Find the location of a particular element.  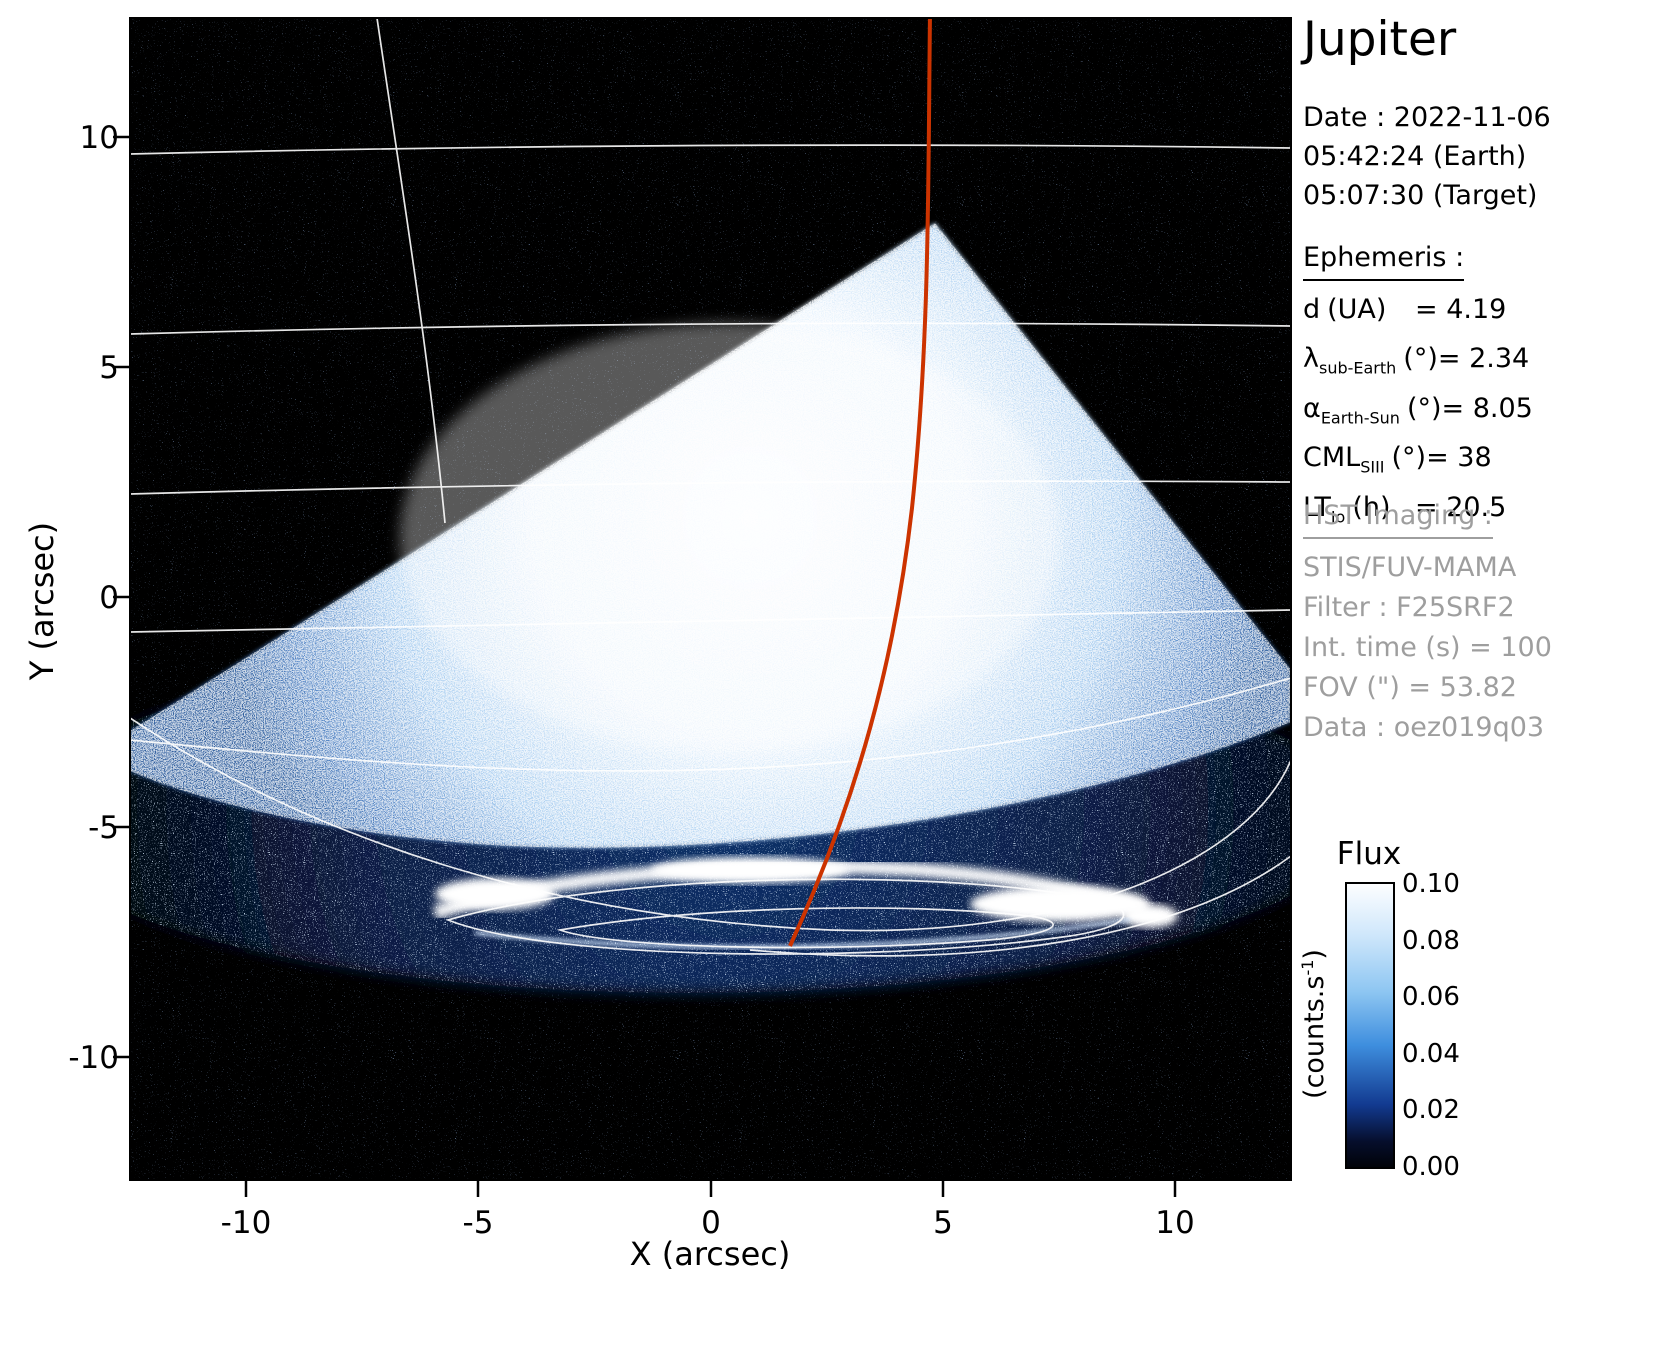

ephemeris-row-lambda: λsub-Earth (°) = 2.34 is located at coordinates (1418, 363).